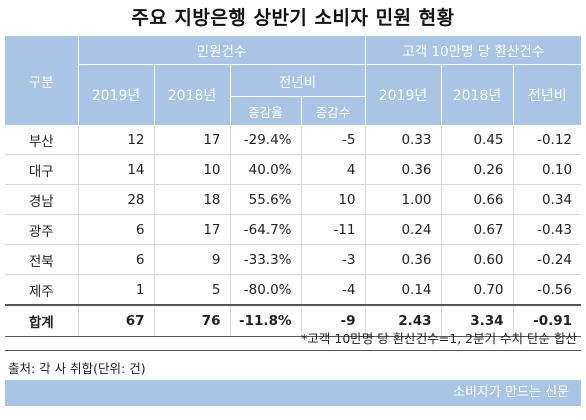 This screenshot has height=420, width=586. What do you see at coordinates (191, 259) in the screenshot?
I see `cell: 9` at bounding box center [191, 259].